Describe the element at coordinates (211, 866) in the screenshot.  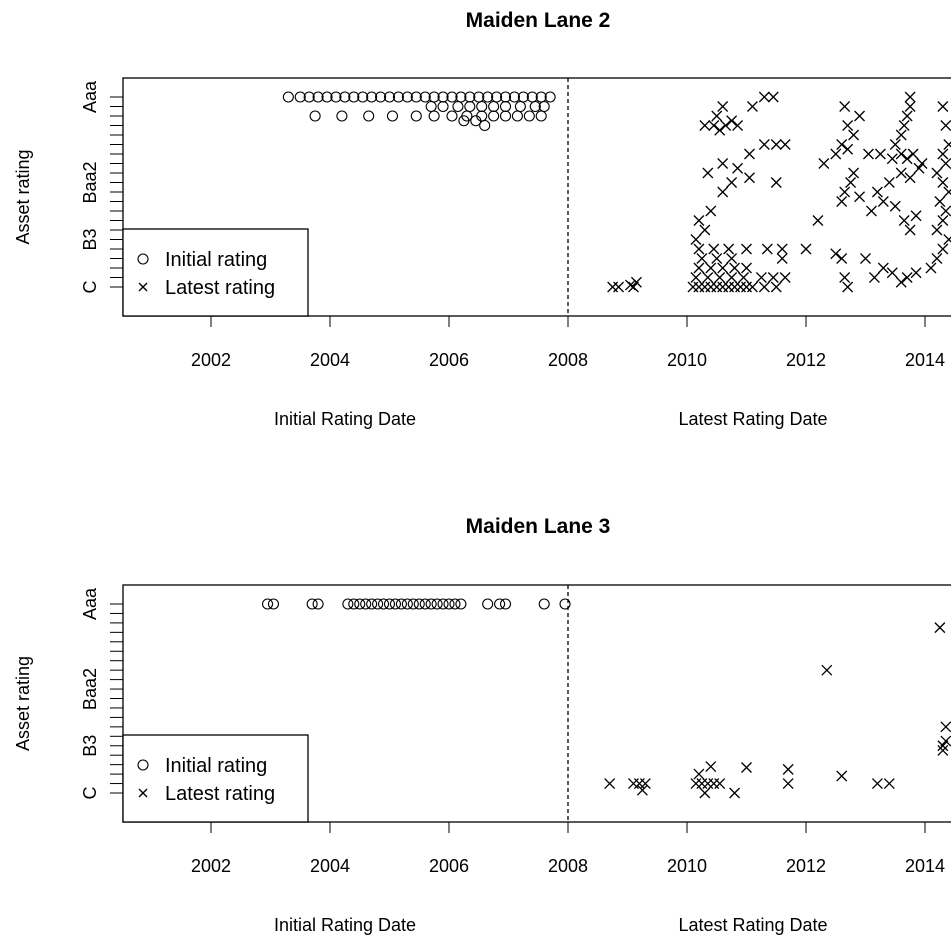
I see `x-tick-label: 2002` at that location.